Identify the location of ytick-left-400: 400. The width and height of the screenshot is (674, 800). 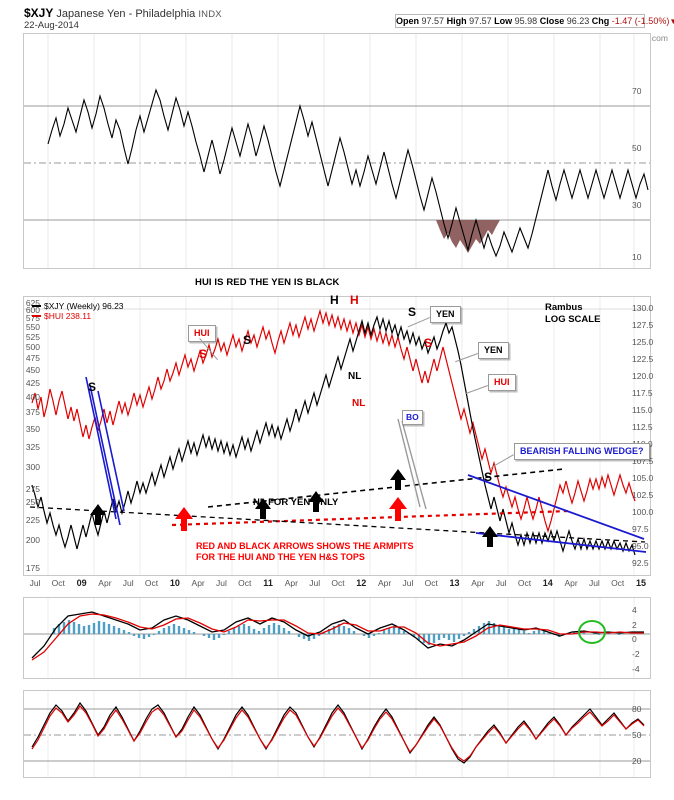
(32, 397).